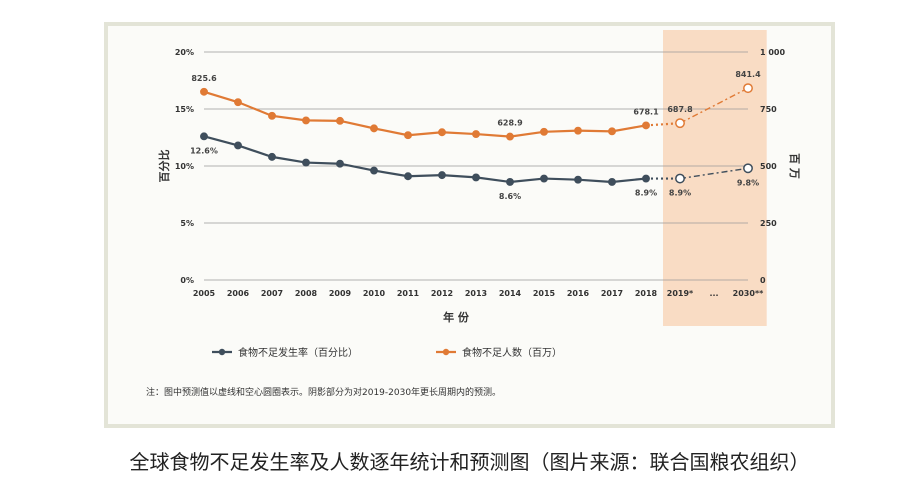 The height and width of the screenshot is (497, 916). I want to click on y-right-axis-title: 百 万, so click(794, 166).